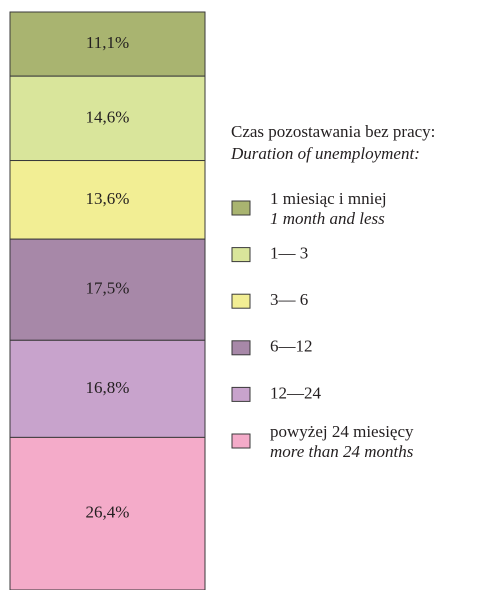 This screenshot has height=590, width=489. I want to click on value-label: 11,1%, so click(107, 42).